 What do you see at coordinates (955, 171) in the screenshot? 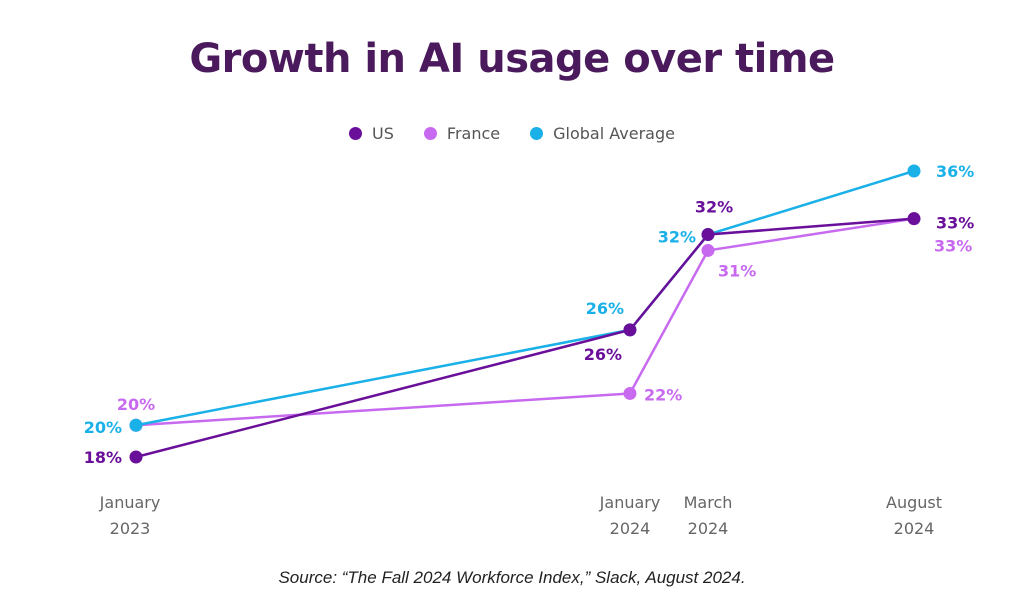
I see `data-label-global-average-3: 36%` at bounding box center [955, 171].